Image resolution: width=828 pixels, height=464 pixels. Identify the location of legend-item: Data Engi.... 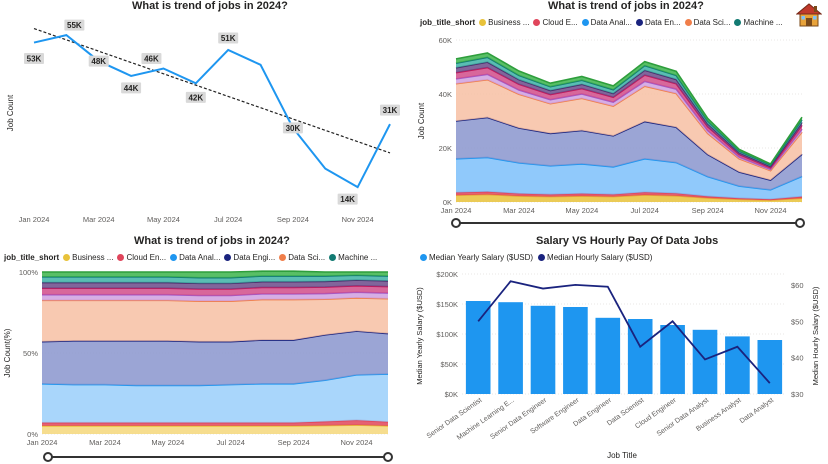
(249, 257).